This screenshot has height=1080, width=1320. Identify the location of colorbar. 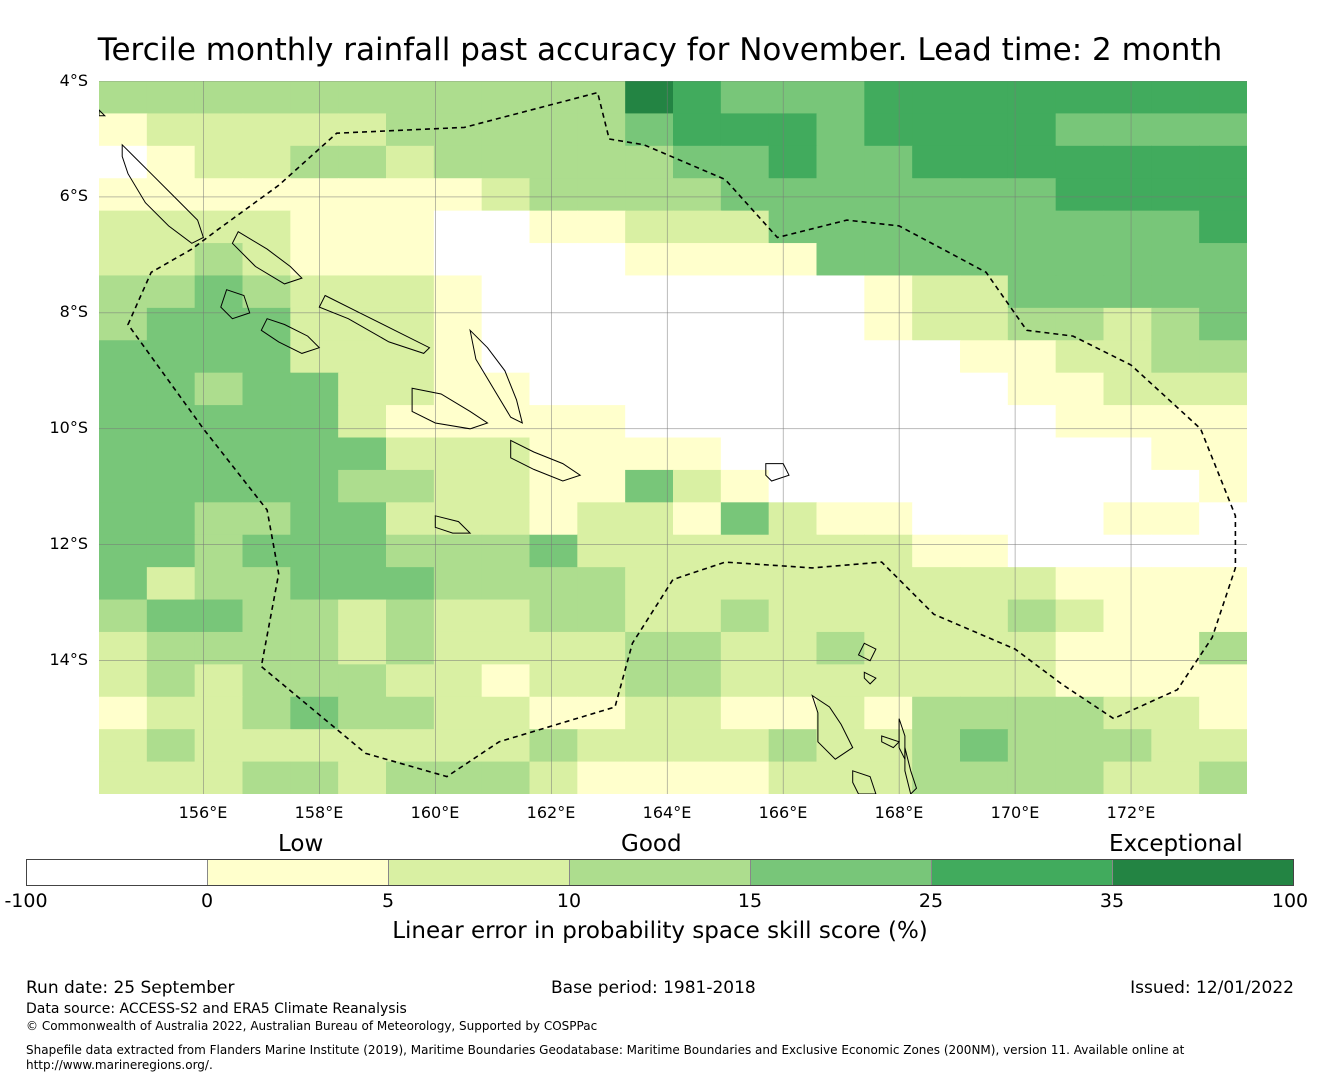
(660, 872).